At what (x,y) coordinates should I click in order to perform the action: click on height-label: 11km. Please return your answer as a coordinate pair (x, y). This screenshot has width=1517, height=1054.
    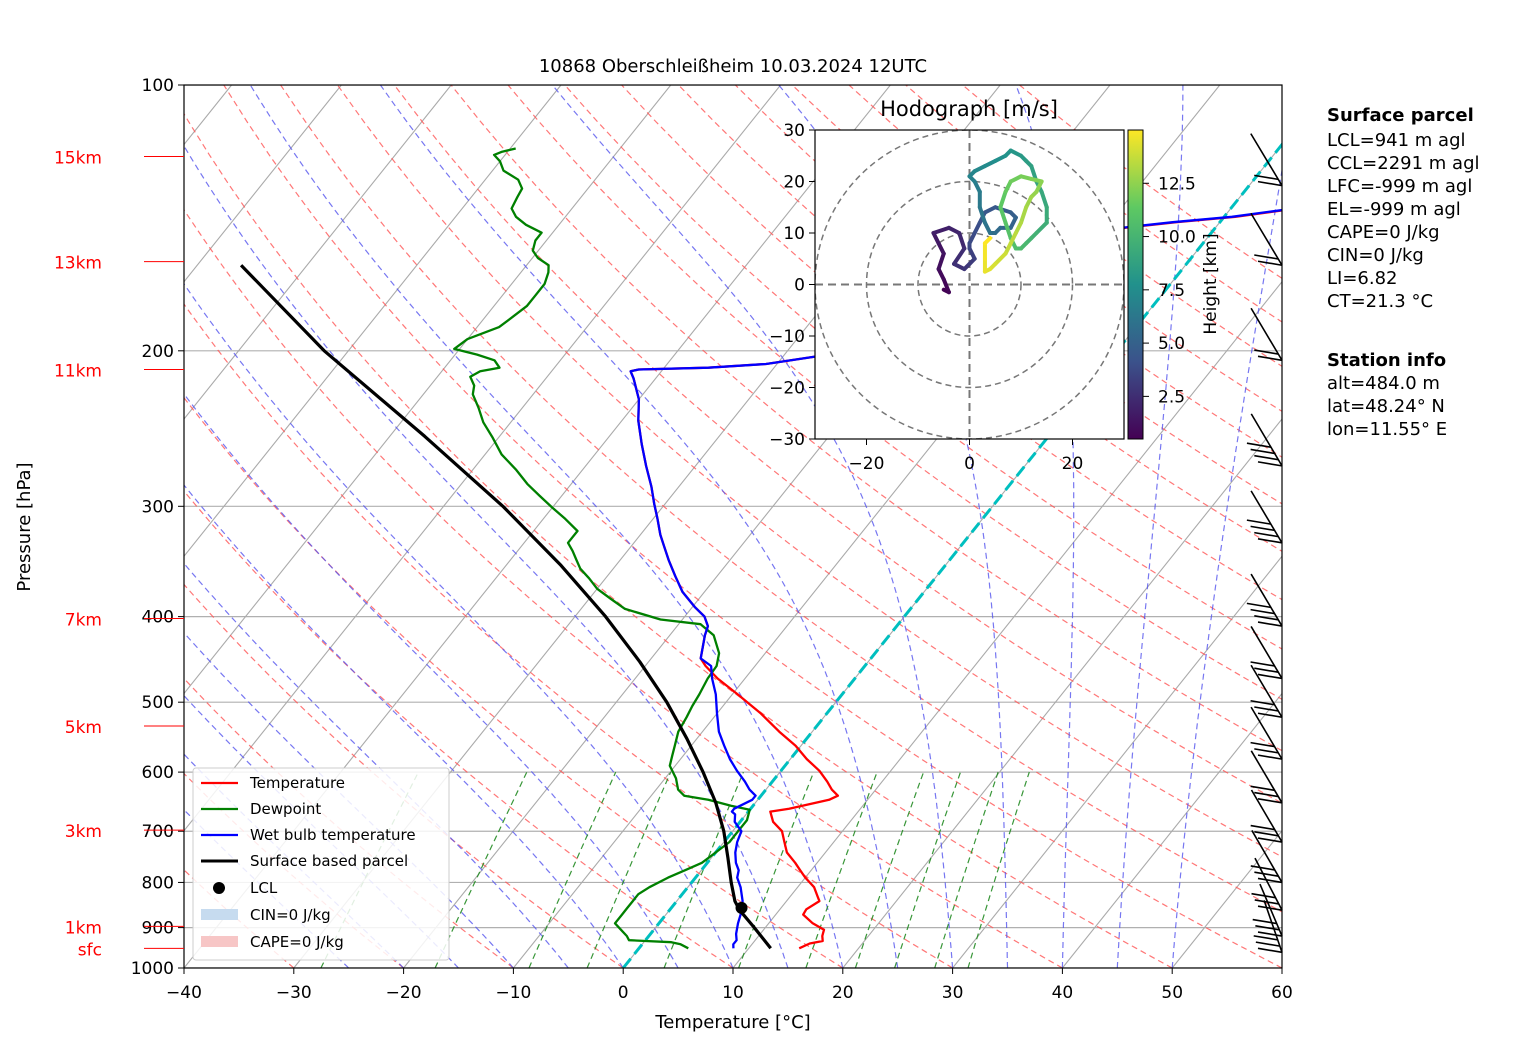
    Looking at the image, I should click on (78, 372).